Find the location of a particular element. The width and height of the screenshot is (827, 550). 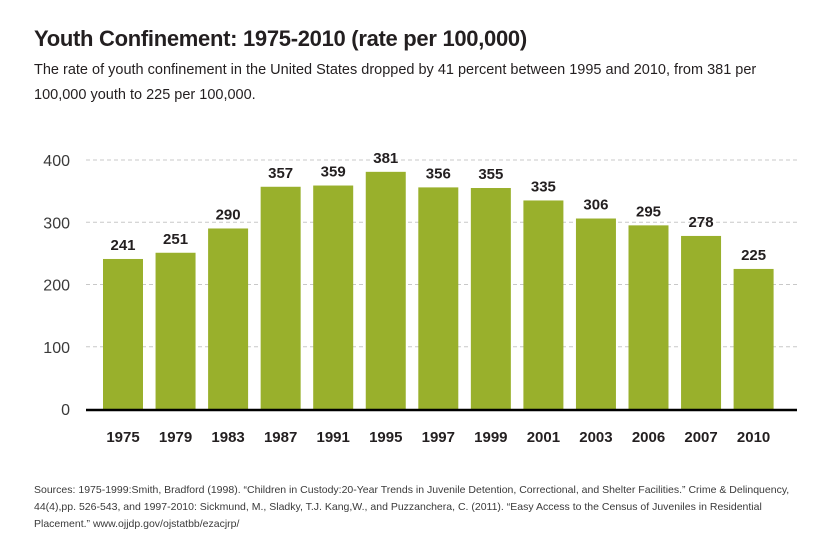

data-label: 290 is located at coordinates (228, 214).